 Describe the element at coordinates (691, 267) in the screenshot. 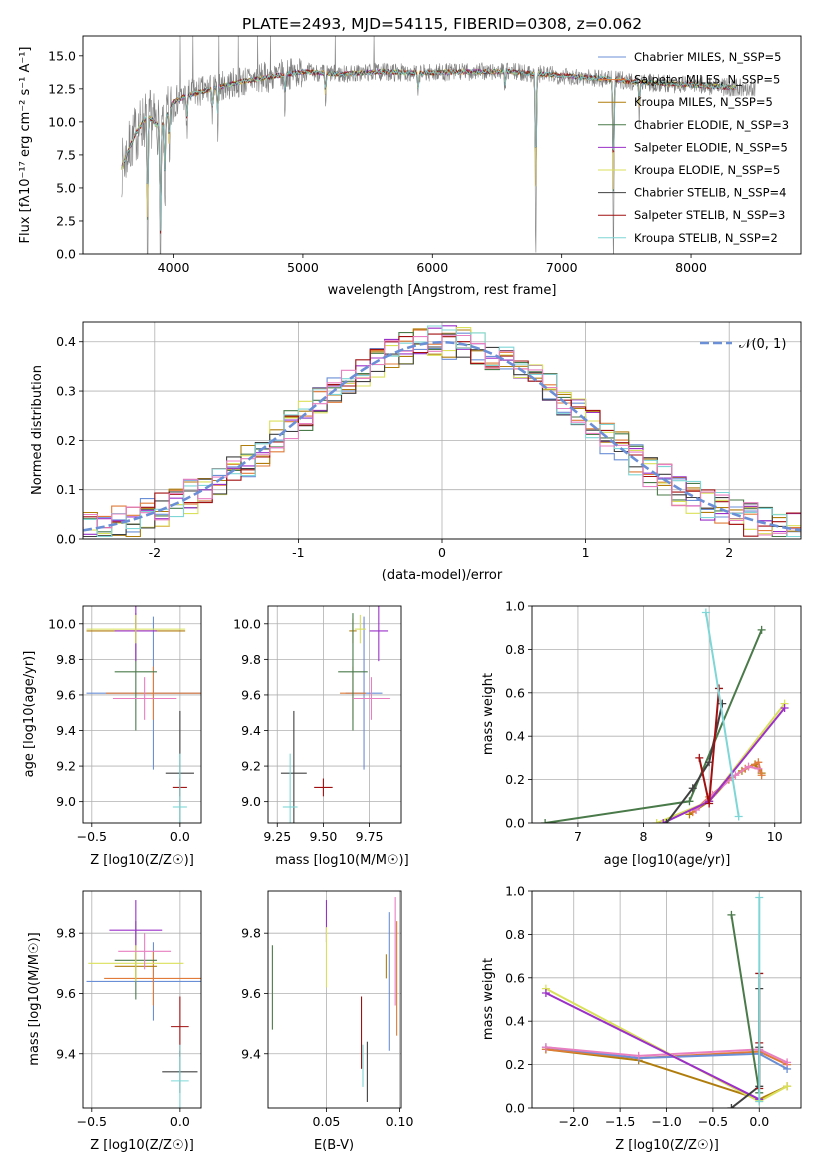

I see `spectrum-xtick-label: 8000` at that location.